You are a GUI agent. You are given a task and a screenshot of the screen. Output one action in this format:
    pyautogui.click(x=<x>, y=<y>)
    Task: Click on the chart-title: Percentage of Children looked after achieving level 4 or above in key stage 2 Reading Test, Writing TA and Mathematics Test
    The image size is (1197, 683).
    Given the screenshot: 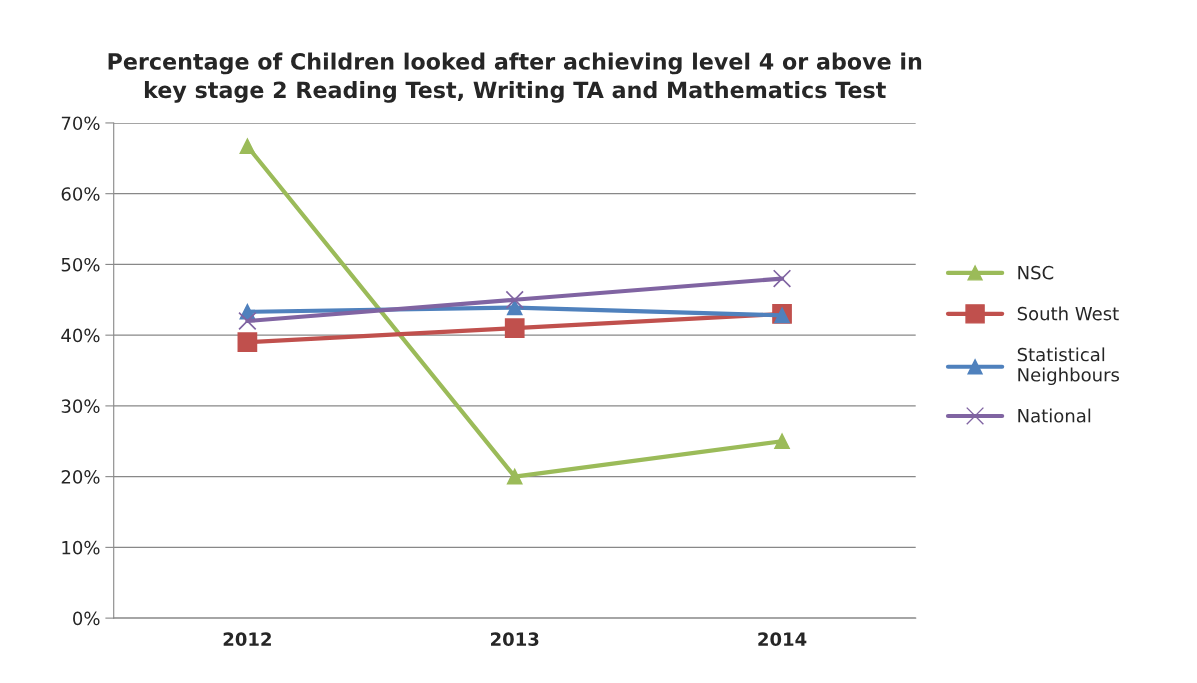 What is the action you would take?
    pyautogui.click(x=515, y=77)
    